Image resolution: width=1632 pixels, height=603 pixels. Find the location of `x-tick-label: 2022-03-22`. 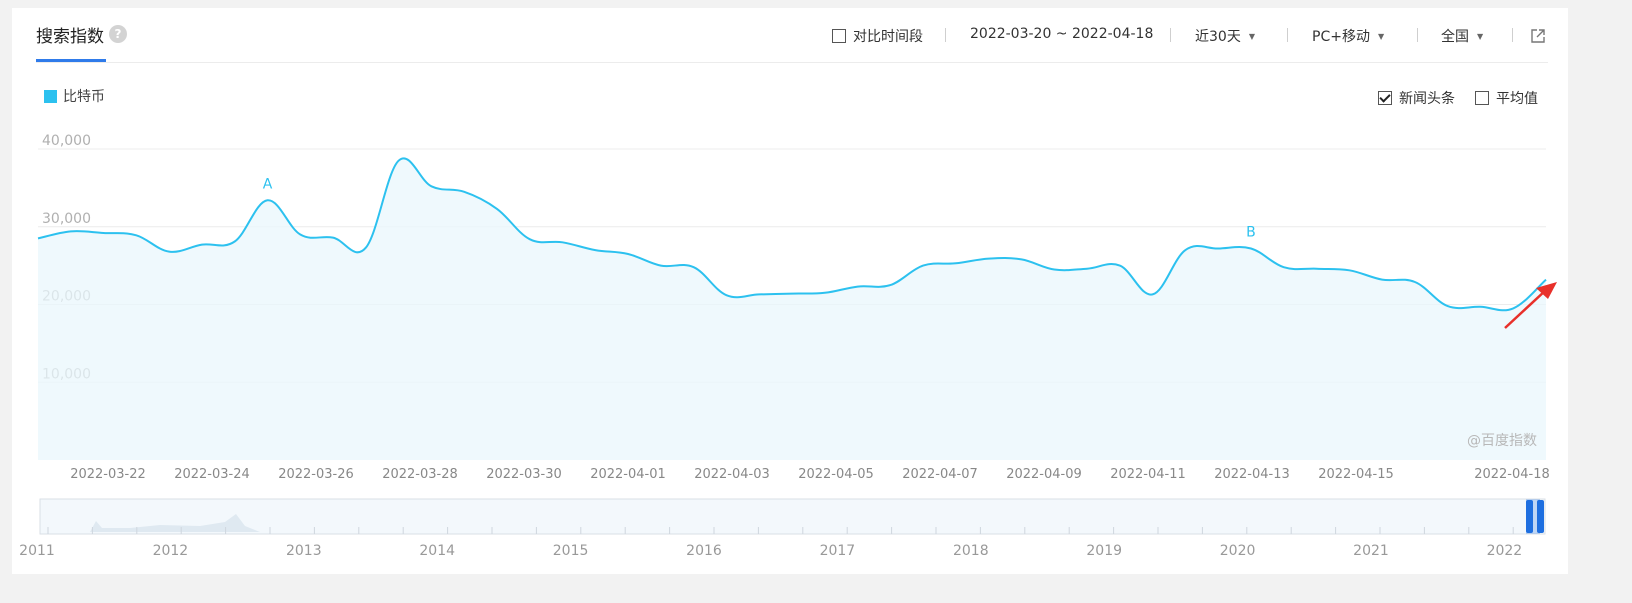

x-tick-label: 2022-03-22 is located at coordinates (108, 474).